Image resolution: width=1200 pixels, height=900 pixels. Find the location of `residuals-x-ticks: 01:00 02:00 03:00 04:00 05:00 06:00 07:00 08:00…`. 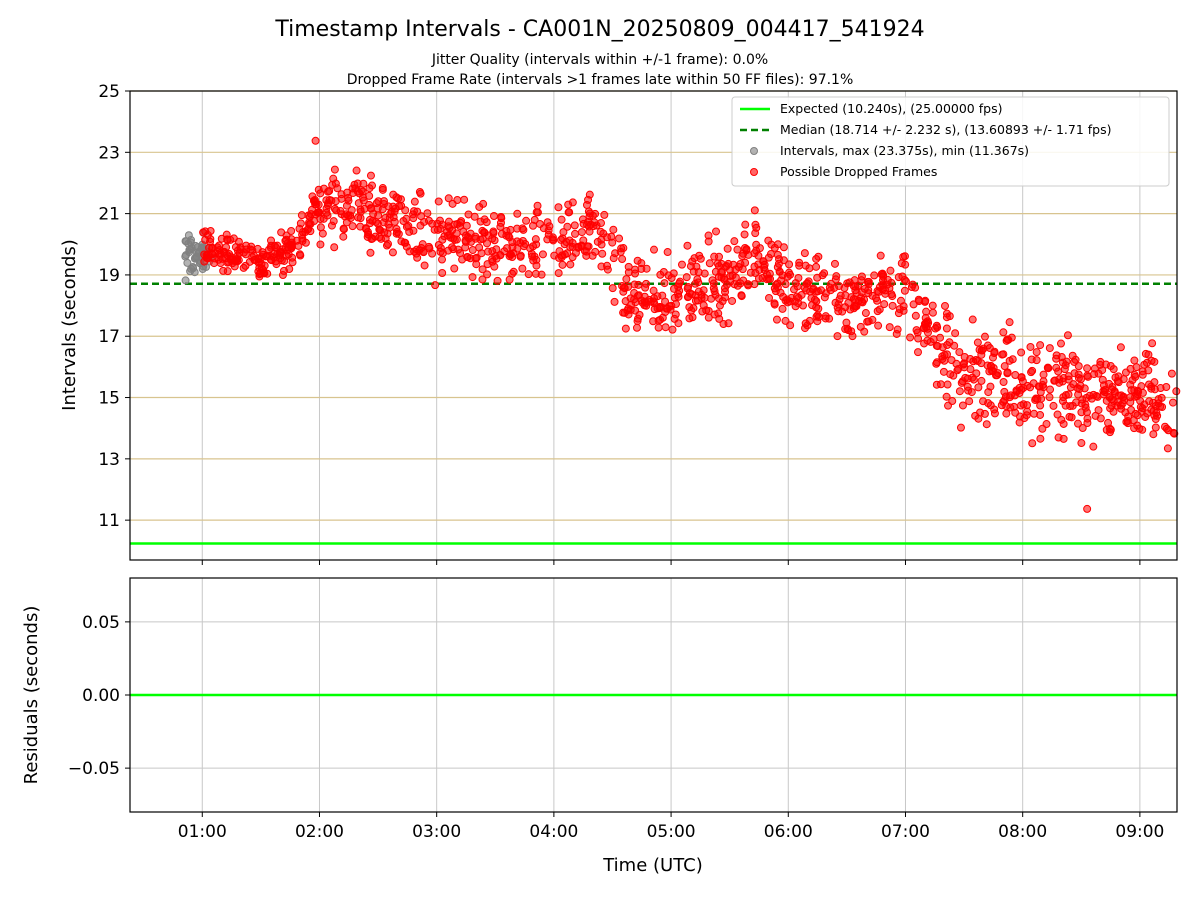

residuals-x-ticks: 01:00 02:00 03:00 04:00 05:00 06:00 07:00 08:00… is located at coordinates (671, 827).